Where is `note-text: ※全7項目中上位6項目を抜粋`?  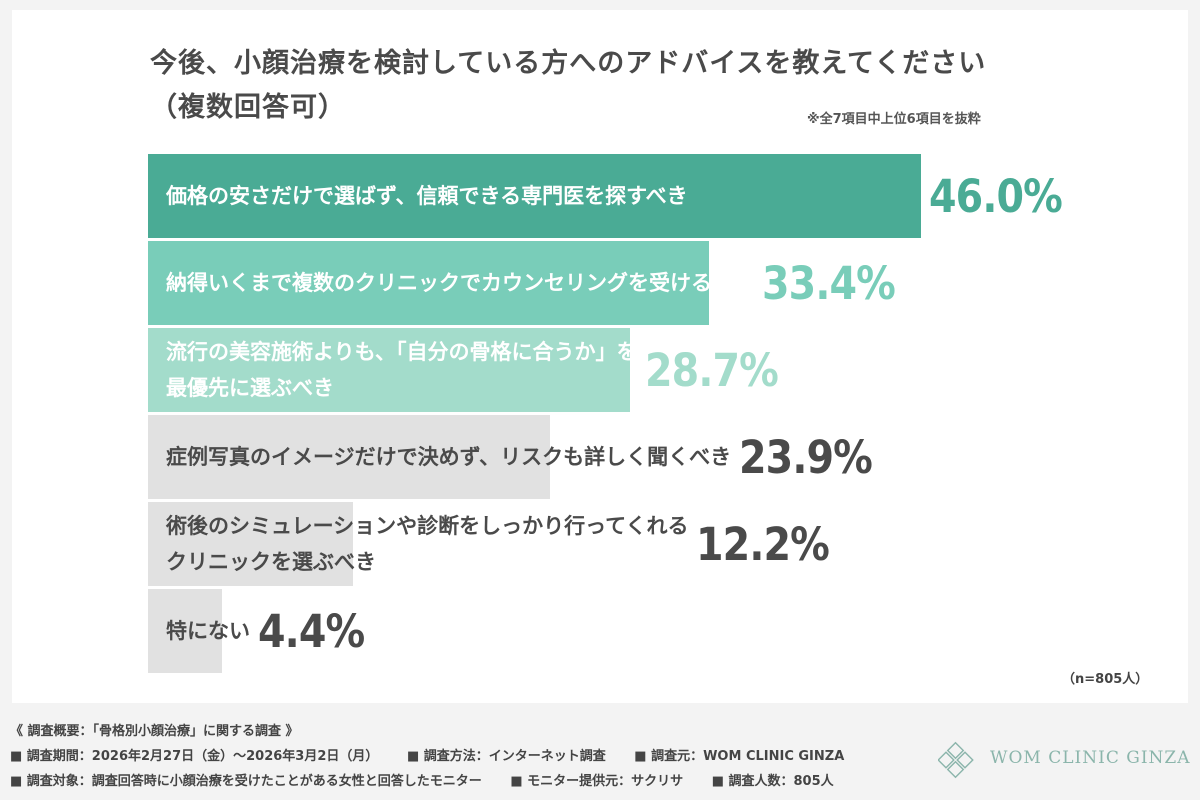 note-text: ※全7項目中上位6項目を抜粋 is located at coordinates (894, 119).